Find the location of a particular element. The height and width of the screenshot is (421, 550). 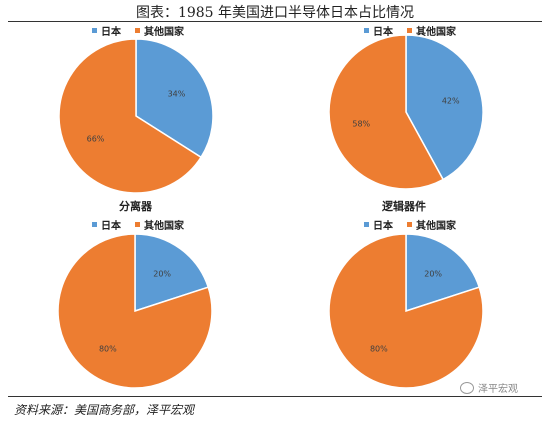

pie-4-label-other: 80% is located at coordinates (379, 348).